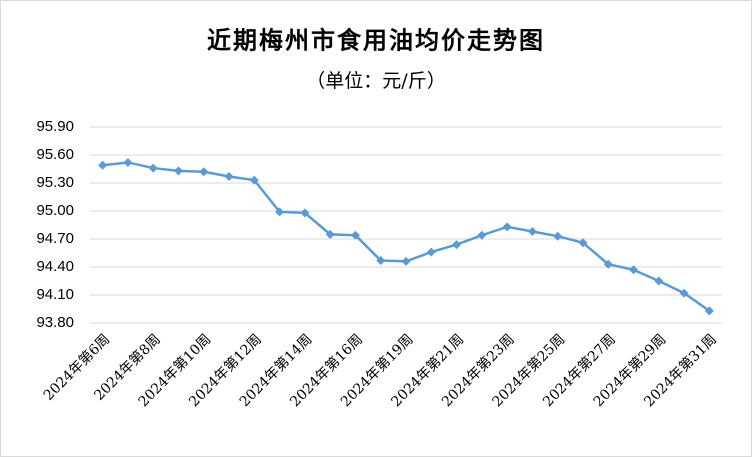  What do you see at coordinates (55, 294) in the screenshot?
I see `y-tick-label: 94.10` at bounding box center [55, 294].